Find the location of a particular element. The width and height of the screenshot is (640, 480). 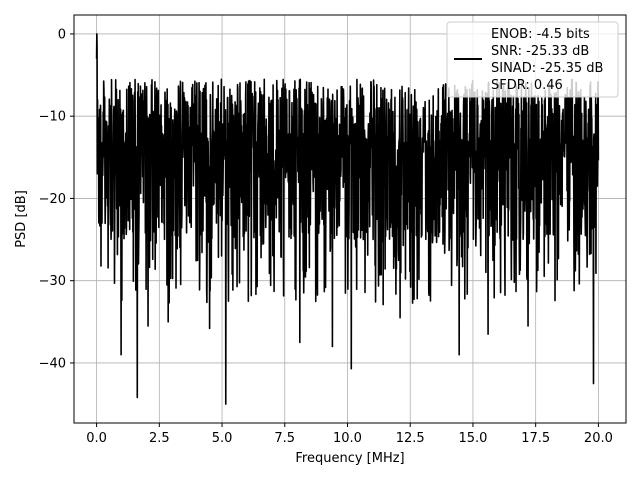

x-tick-label: 10.0 is located at coordinates (347, 438).